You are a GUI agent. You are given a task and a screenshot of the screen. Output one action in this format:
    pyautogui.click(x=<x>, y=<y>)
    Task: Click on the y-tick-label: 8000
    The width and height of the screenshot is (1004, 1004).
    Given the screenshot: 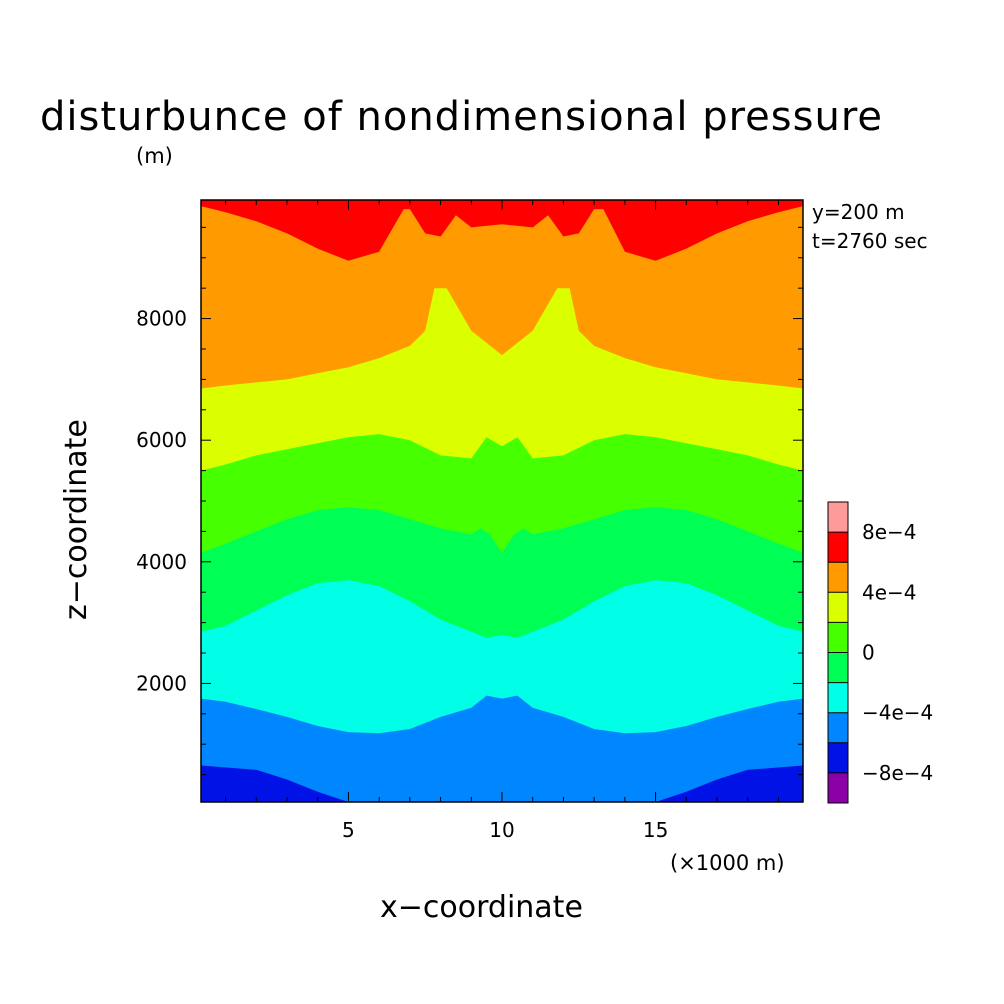 What is the action you would take?
    pyautogui.click(x=161, y=319)
    